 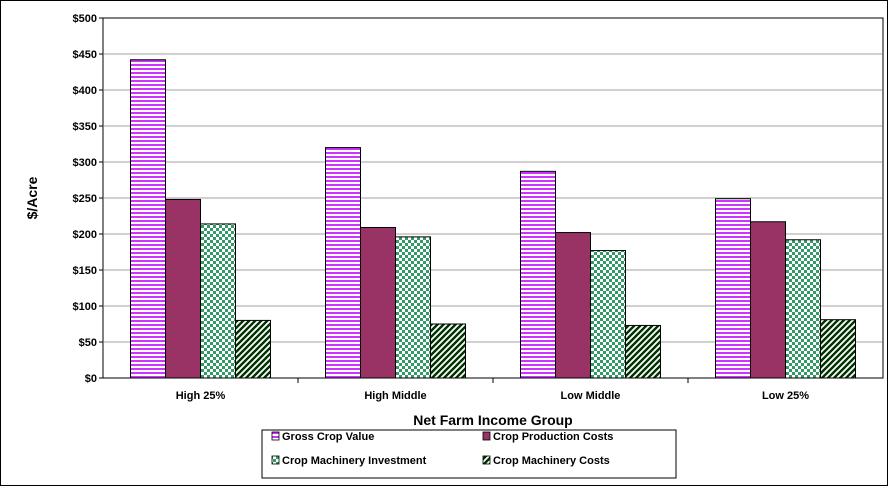 I want to click on y-tick-label: $150, so click(x=85, y=271).